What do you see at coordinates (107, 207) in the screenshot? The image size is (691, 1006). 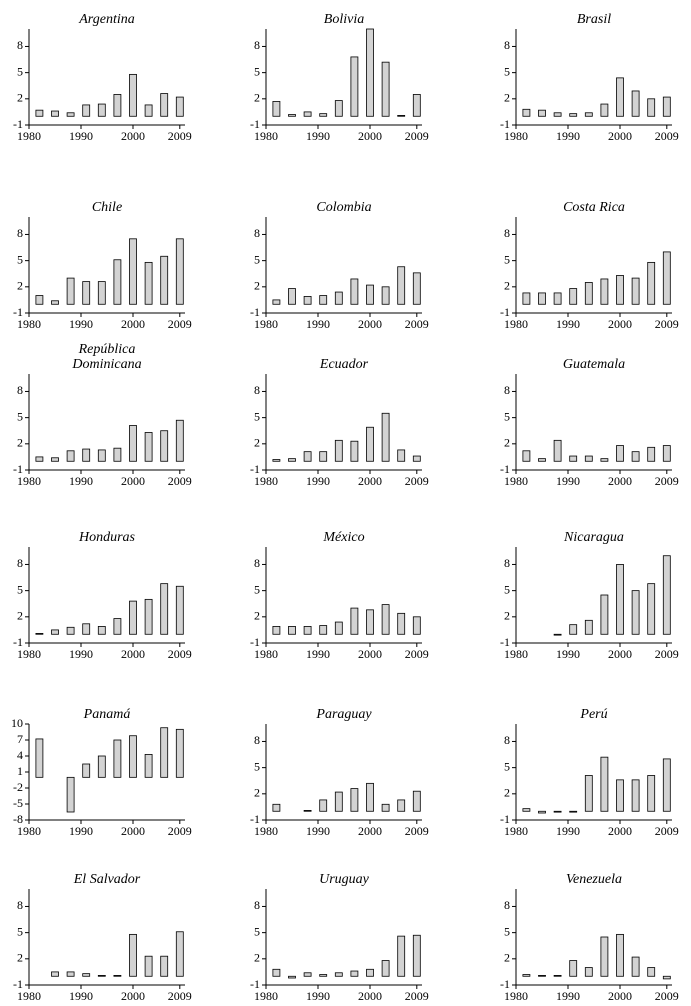 I see `panel-title-box: Chile` at bounding box center [107, 207].